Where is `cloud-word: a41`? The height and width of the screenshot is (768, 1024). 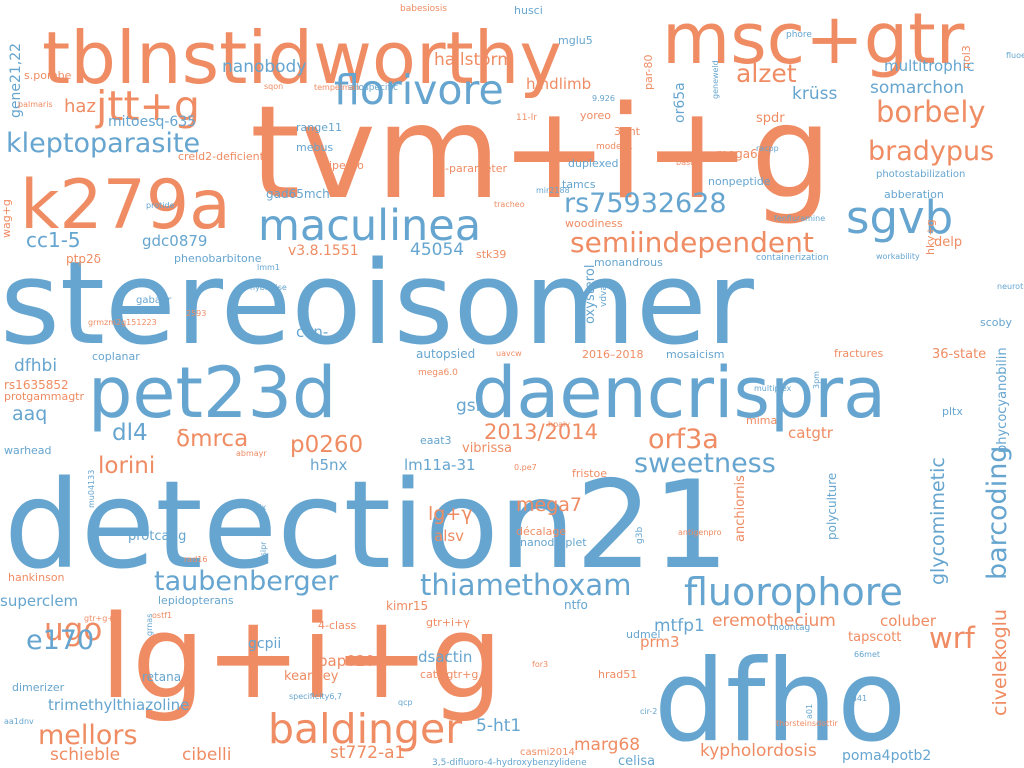 cloud-word: a41 is located at coordinates (859, 698).